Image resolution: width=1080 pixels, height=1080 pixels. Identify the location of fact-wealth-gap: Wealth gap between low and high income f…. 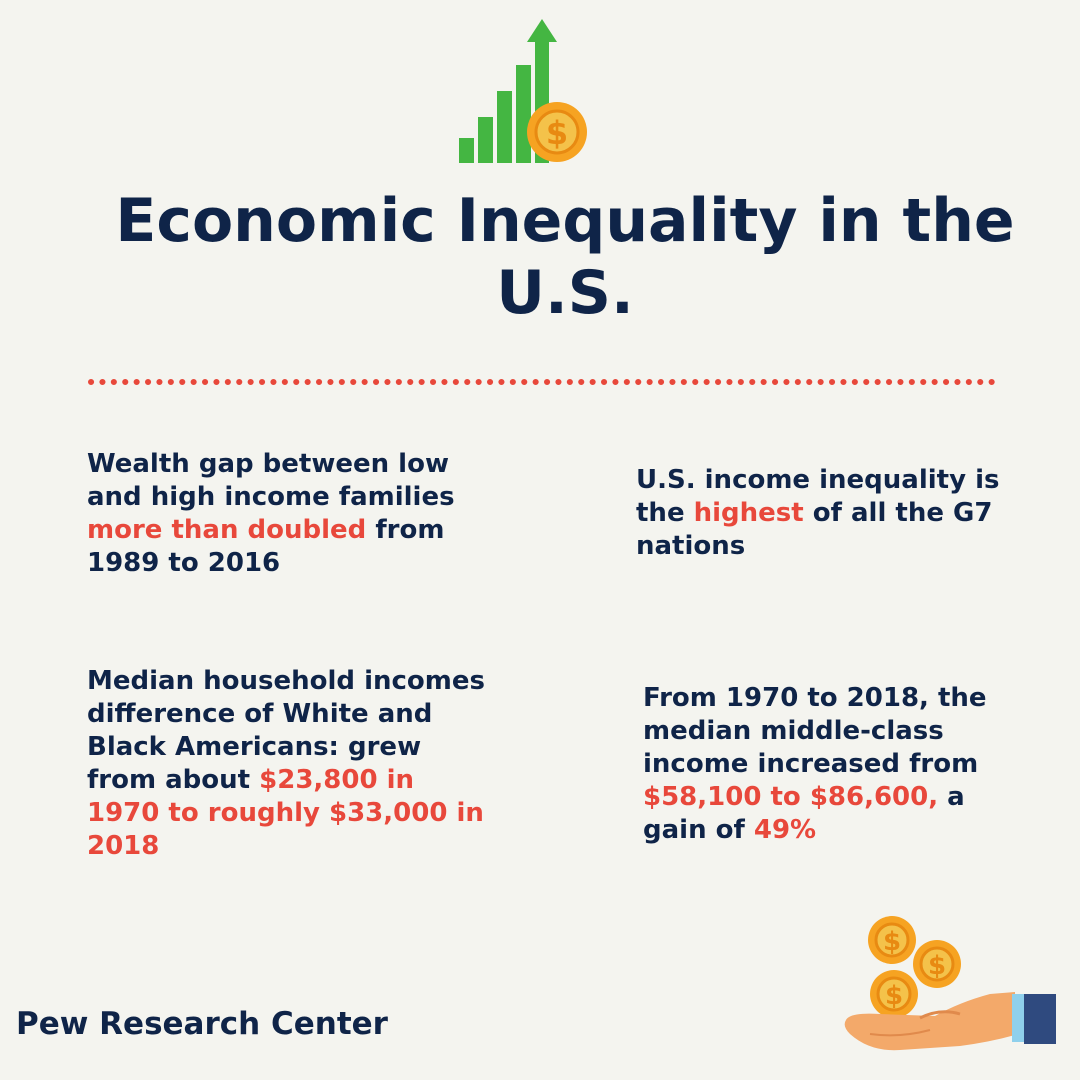
(287, 514).